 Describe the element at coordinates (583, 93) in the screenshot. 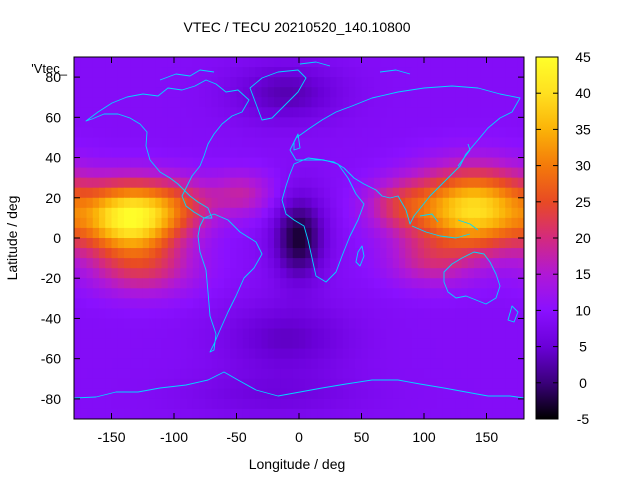

I see `colorbar-tick-label: 40` at that location.